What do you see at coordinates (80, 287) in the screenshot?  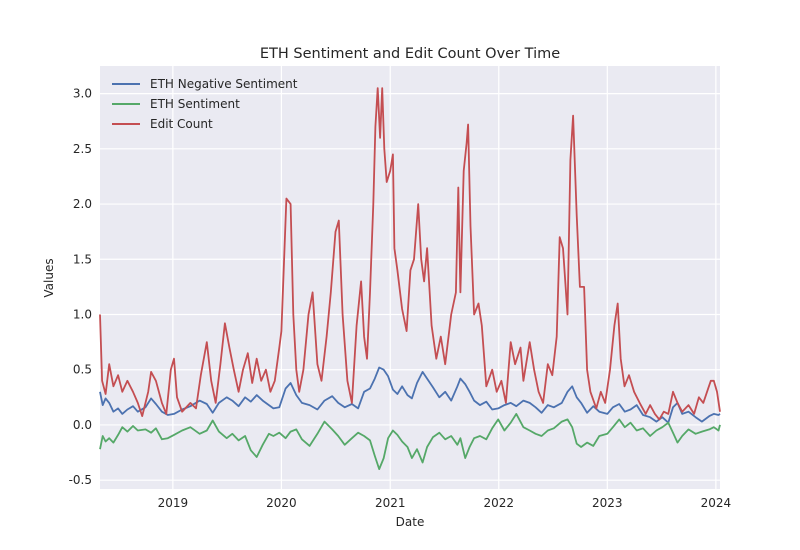 I see `y-axis-ticks: -0.5 0.0 0.5 1.0 1.5 2.0 2.5 3.0` at bounding box center [80, 287].